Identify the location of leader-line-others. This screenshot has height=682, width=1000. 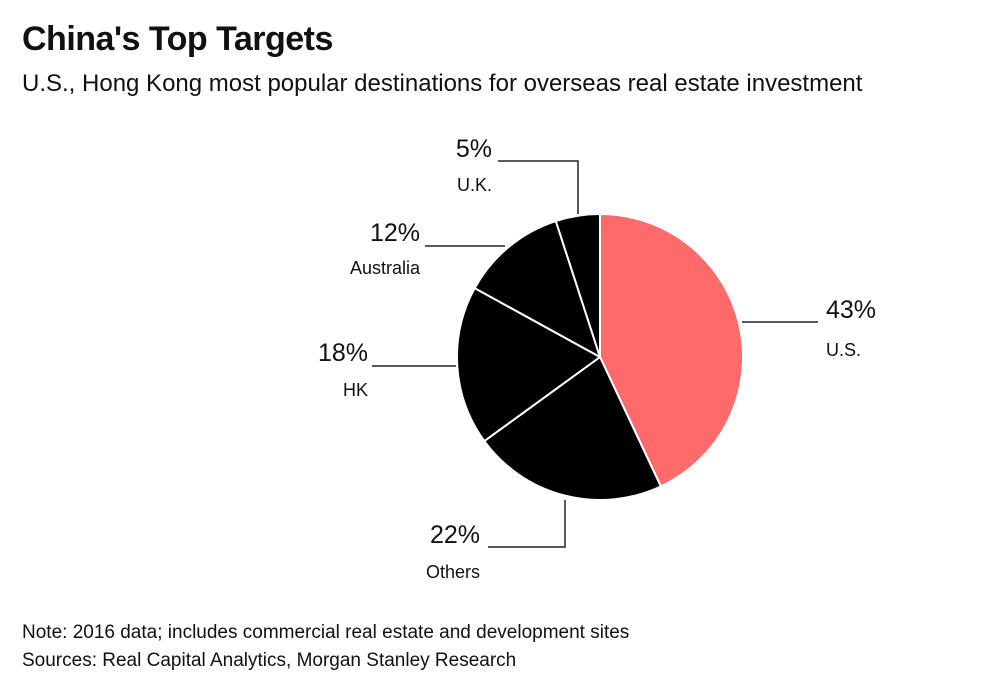
(527, 524).